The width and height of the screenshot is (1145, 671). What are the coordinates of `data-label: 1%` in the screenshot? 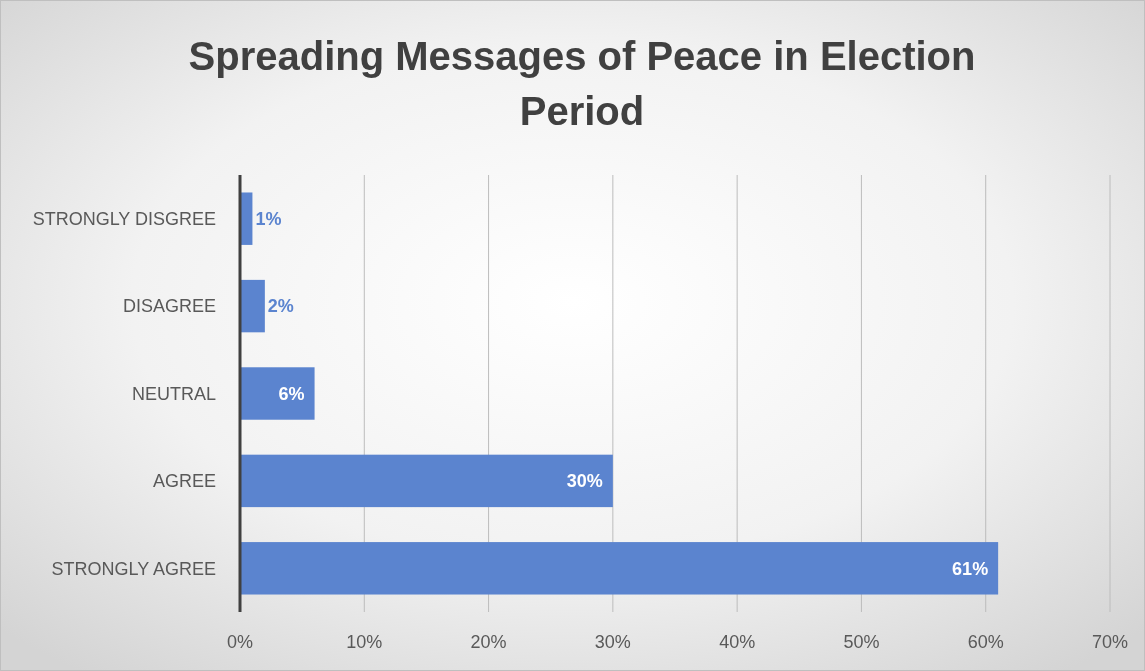 It's located at (268, 219).